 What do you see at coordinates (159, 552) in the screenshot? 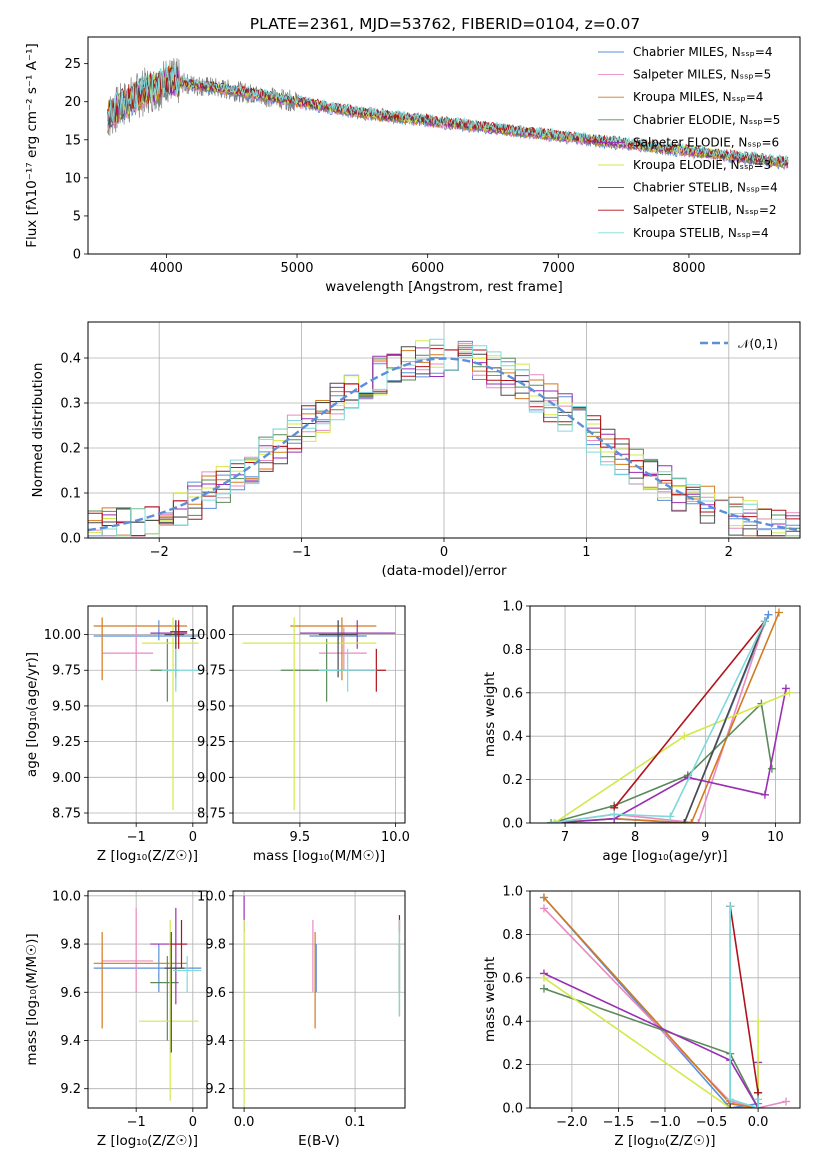
I see `x-tick-label: −2` at bounding box center [159, 552].